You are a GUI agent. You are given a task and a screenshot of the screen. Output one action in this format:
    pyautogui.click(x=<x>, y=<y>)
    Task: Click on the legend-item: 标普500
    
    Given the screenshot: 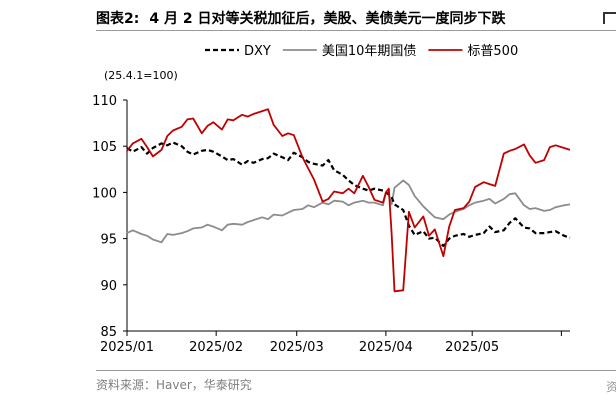 What is the action you would take?
    pyautogui.click(x=473, y=51)
    